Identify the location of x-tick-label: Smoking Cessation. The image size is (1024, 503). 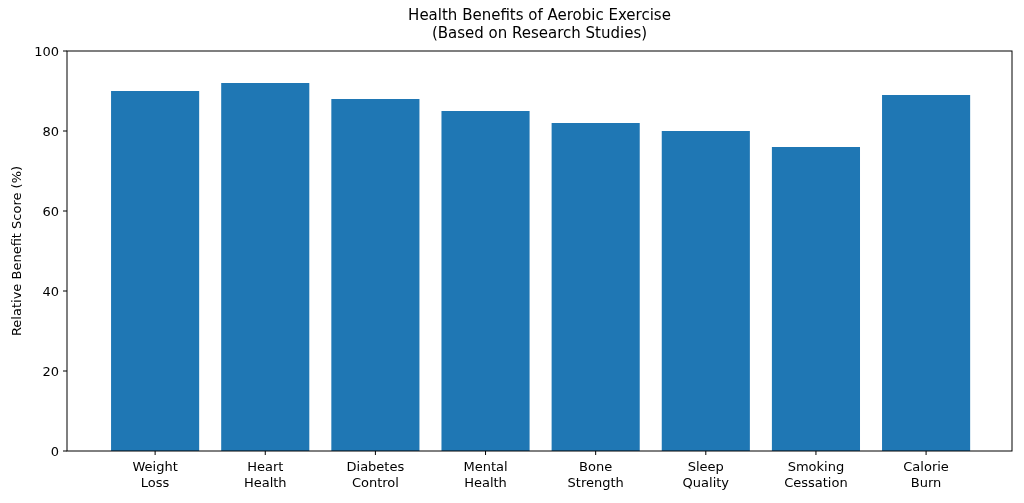
(816, 474).